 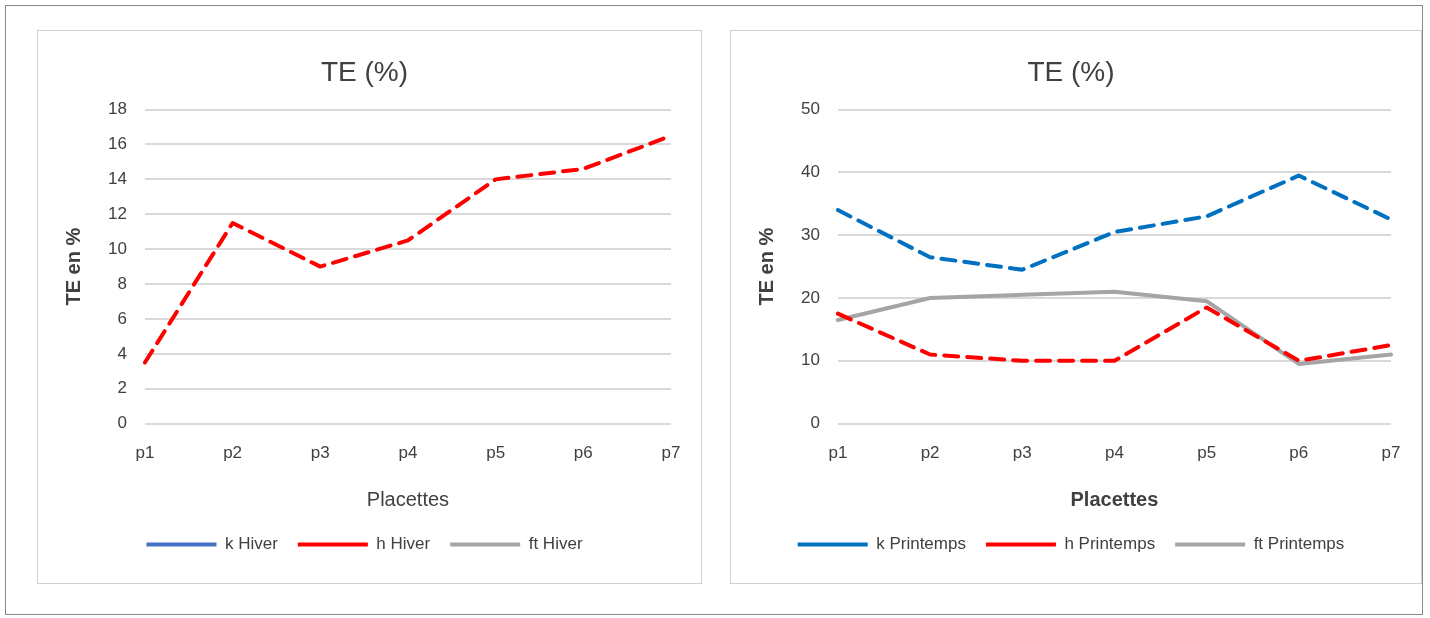 What do you see at coordinates (117, 109) in the screenshot?
I see `y-tick-label: 18` at bounding box center [117, 109].